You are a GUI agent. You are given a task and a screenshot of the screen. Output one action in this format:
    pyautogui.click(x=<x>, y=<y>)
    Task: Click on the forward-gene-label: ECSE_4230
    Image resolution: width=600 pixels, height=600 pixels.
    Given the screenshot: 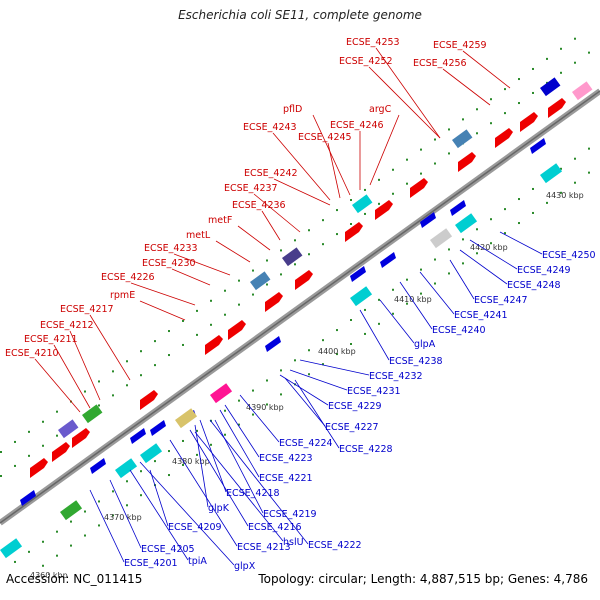 What is the action you would take?
    pyautogui.click(x=169, y=263)
    